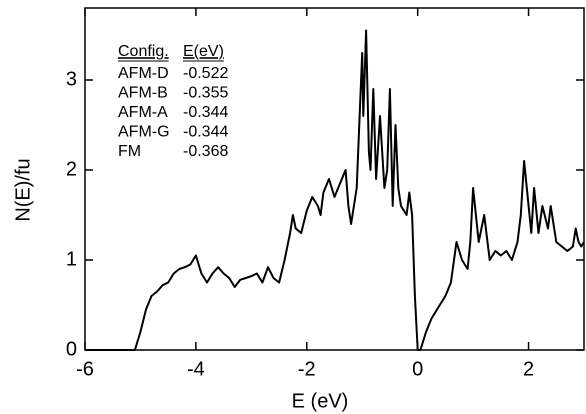 This screenshot has height=414, width=586. I want to click on x-tick-label: -4, so click(196, 369).